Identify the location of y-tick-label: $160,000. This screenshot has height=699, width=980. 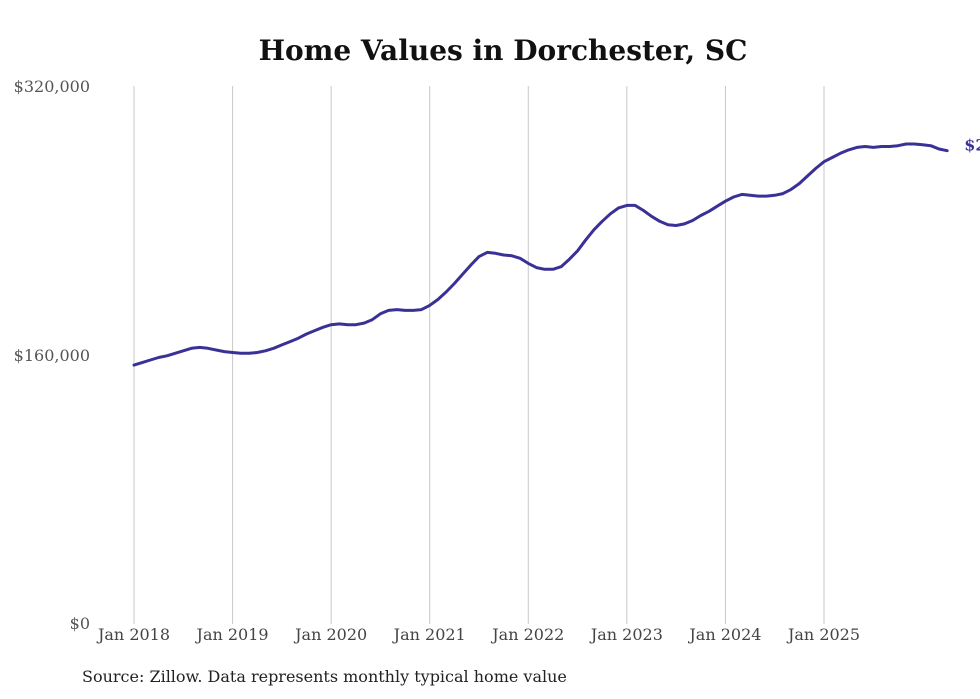
(52, 355).